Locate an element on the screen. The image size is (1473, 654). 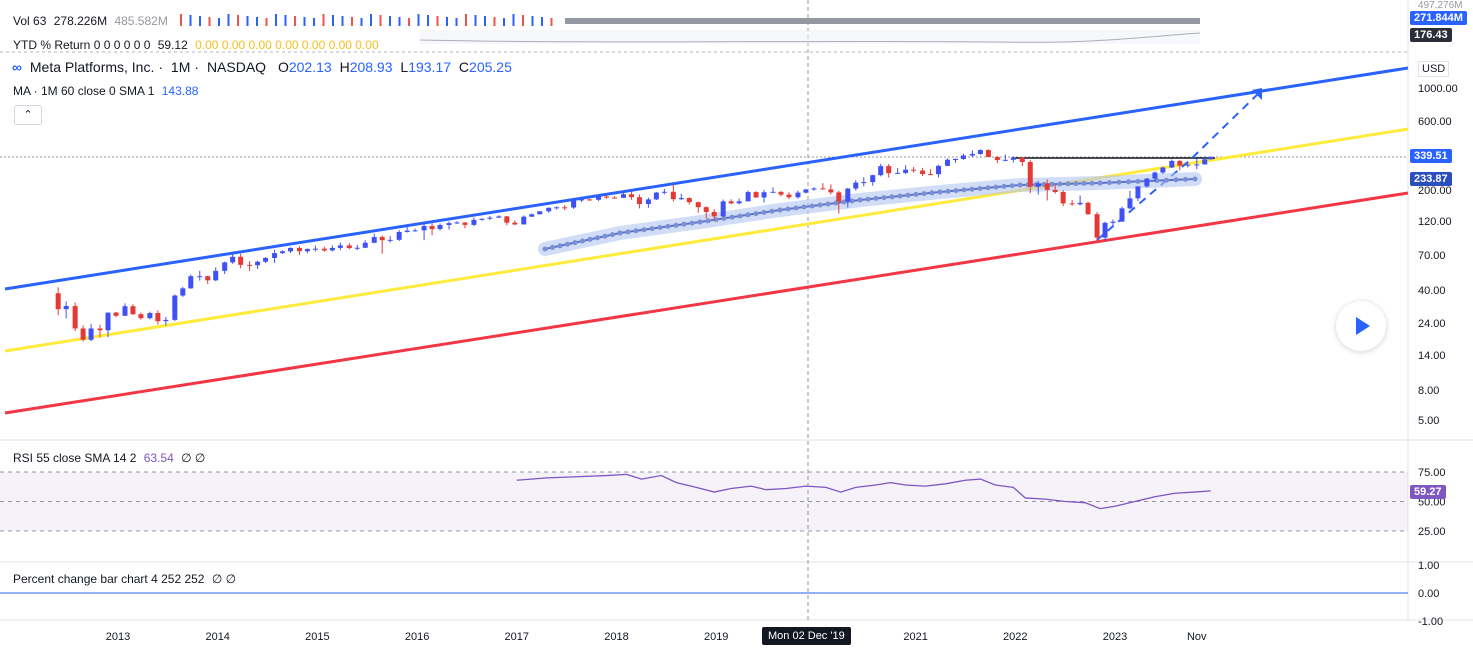
time-tick-label-0: 2013 is located at coordinates (118, 637).